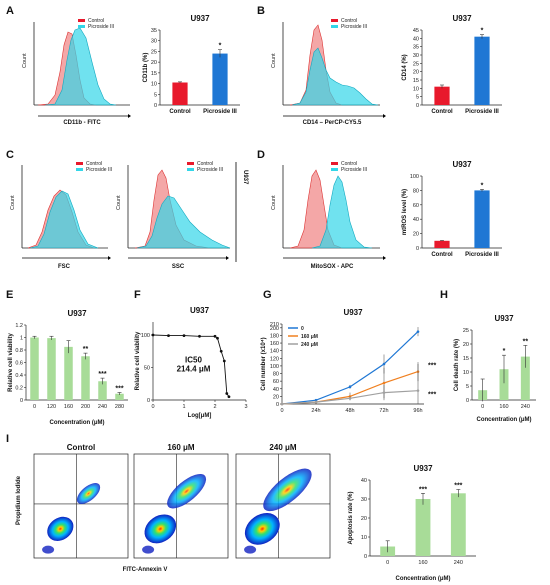 Image resolution: width=550 pixels, height=585 pixels. I want to click on y-tick-label: 140, so click(274, 352).